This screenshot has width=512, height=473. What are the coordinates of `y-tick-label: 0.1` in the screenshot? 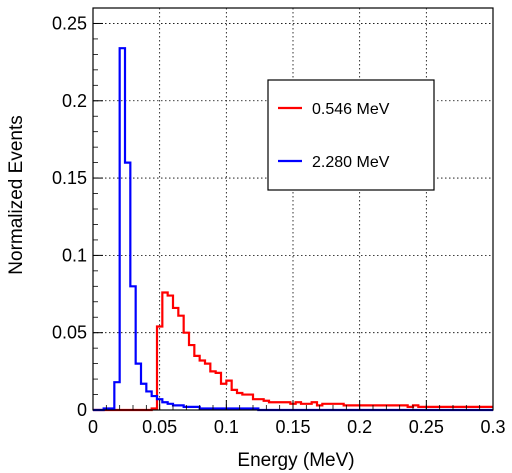 It's located at (74, 255).